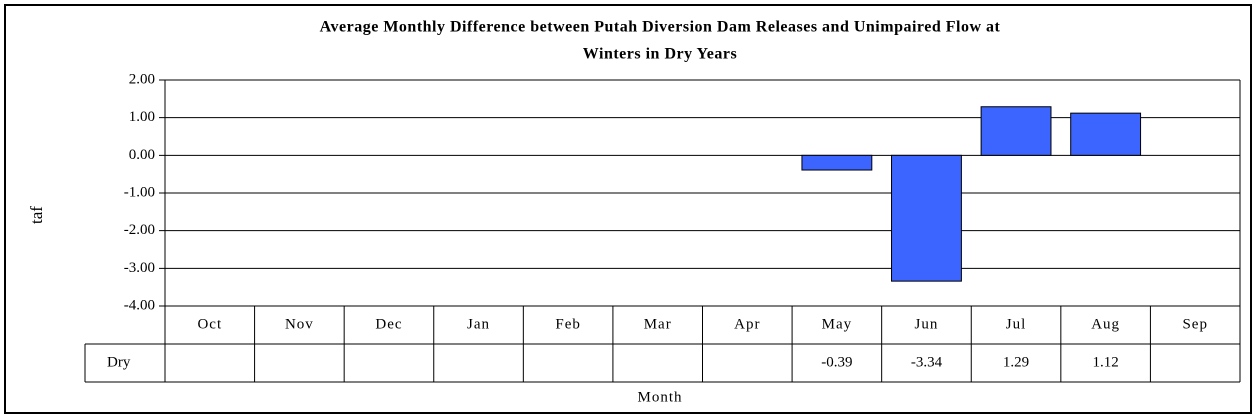  Describe the element at coordinates (478, 324) in the screenshot. I see `x-tick-label: Jan` at that location.